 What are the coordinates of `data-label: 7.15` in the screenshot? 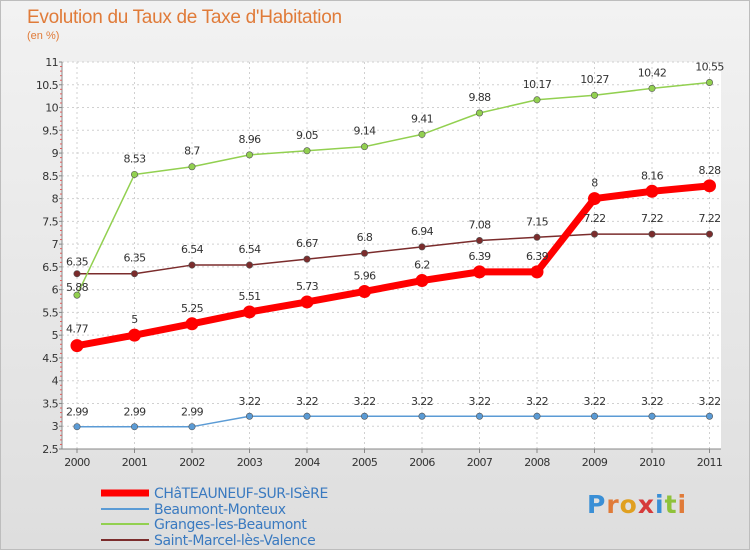 It's located at (537, 221).